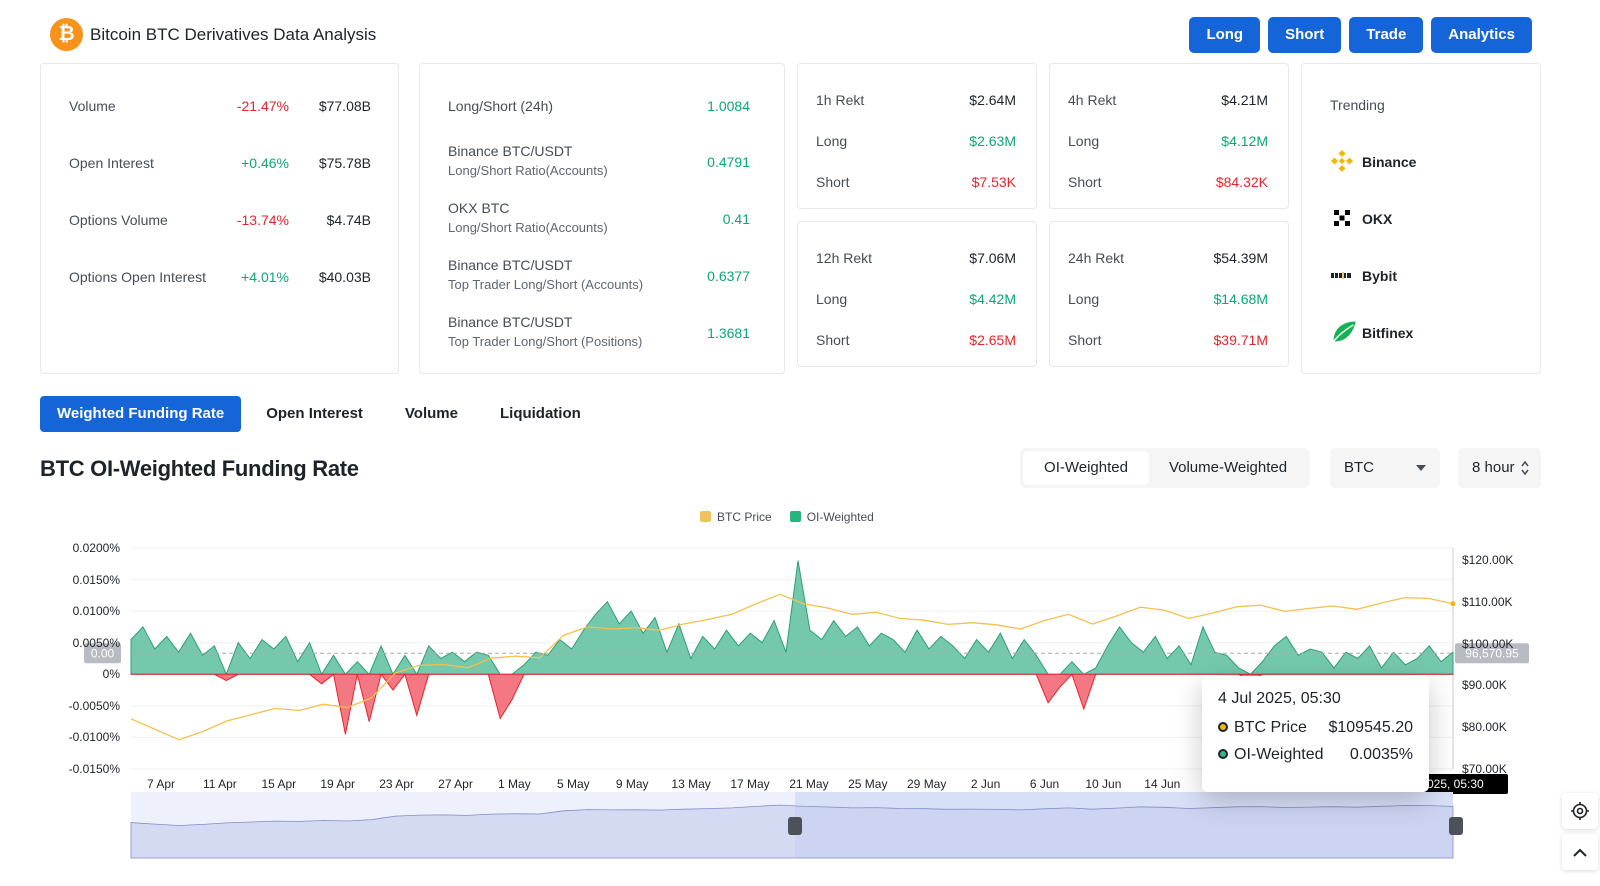  What do you see at coordinates (1488, 560) in the screenshot?
I see `y-right-tick-label: $120.00K` at bounding box center [1488, 560].